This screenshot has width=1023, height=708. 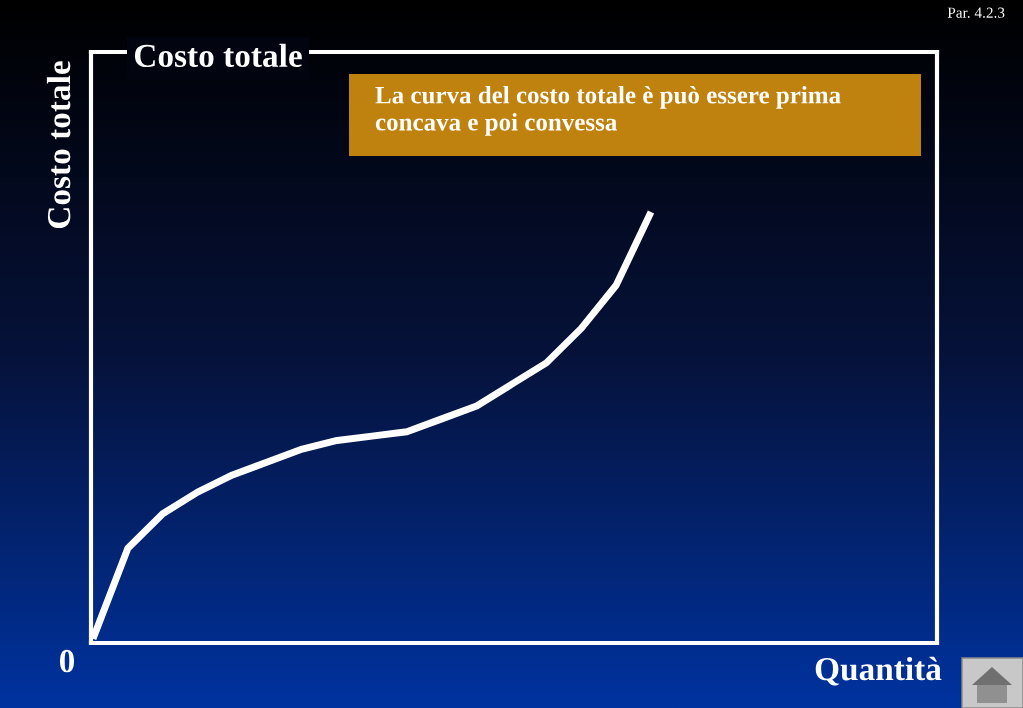 What do you see at coordinates (976, 12) in the screenshot?
I see `text: Par. 4.2.3` at bounding box center [976, 12].